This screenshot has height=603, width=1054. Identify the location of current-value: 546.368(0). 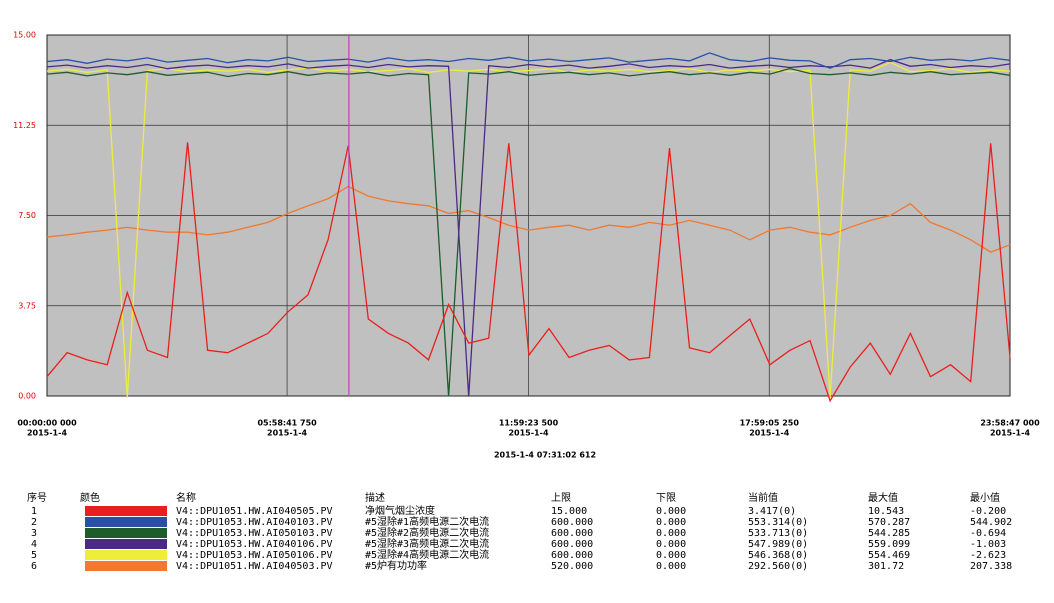
(778, 555).